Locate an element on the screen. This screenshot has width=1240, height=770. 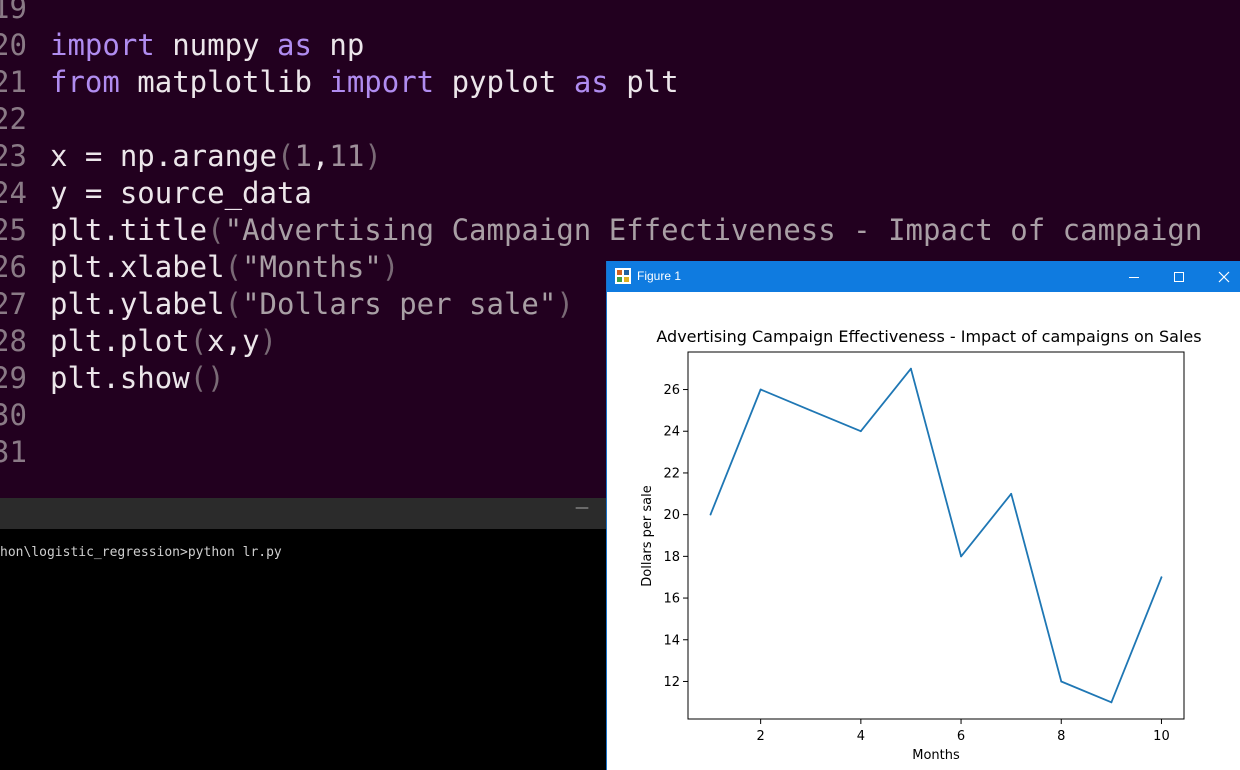
line-number: 28 is located at coordinates (13, 341).